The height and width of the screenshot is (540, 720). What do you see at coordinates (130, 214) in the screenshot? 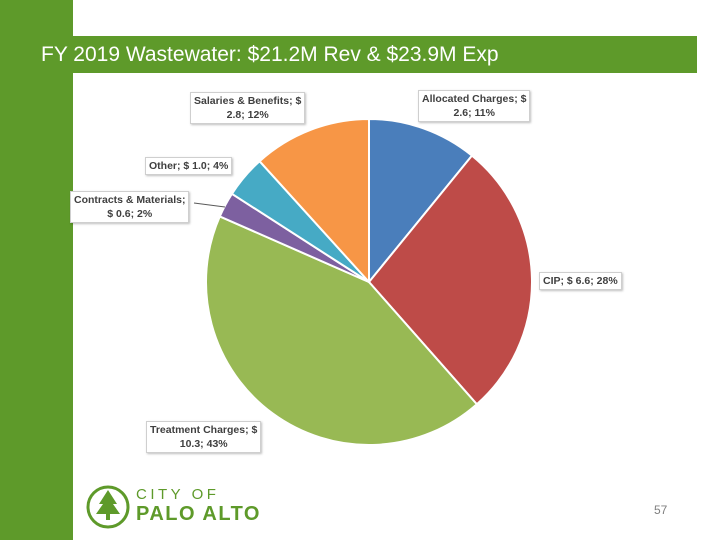
I see `data-label-line: $ 0.6; 2%` at bounding box center [130, 214].